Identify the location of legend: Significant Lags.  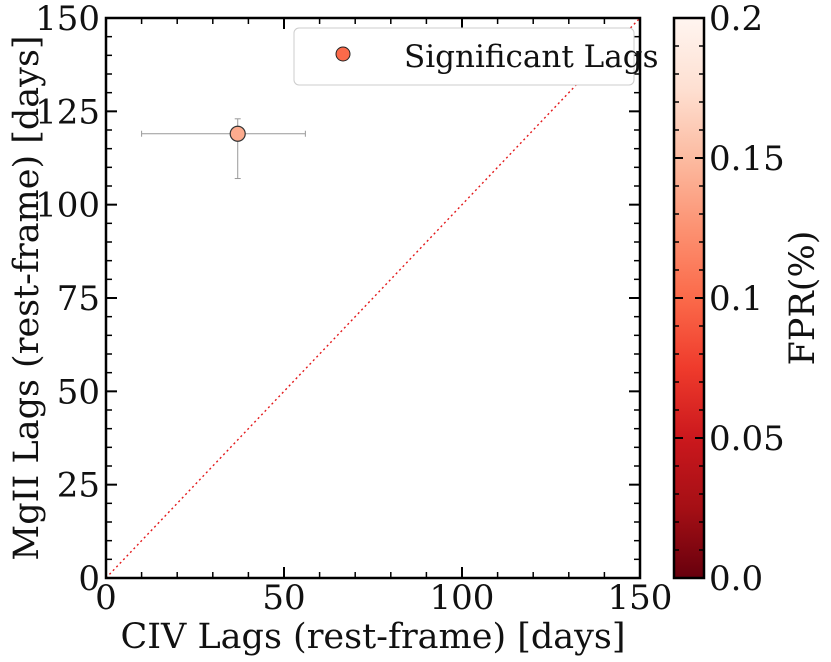
(476, 56).